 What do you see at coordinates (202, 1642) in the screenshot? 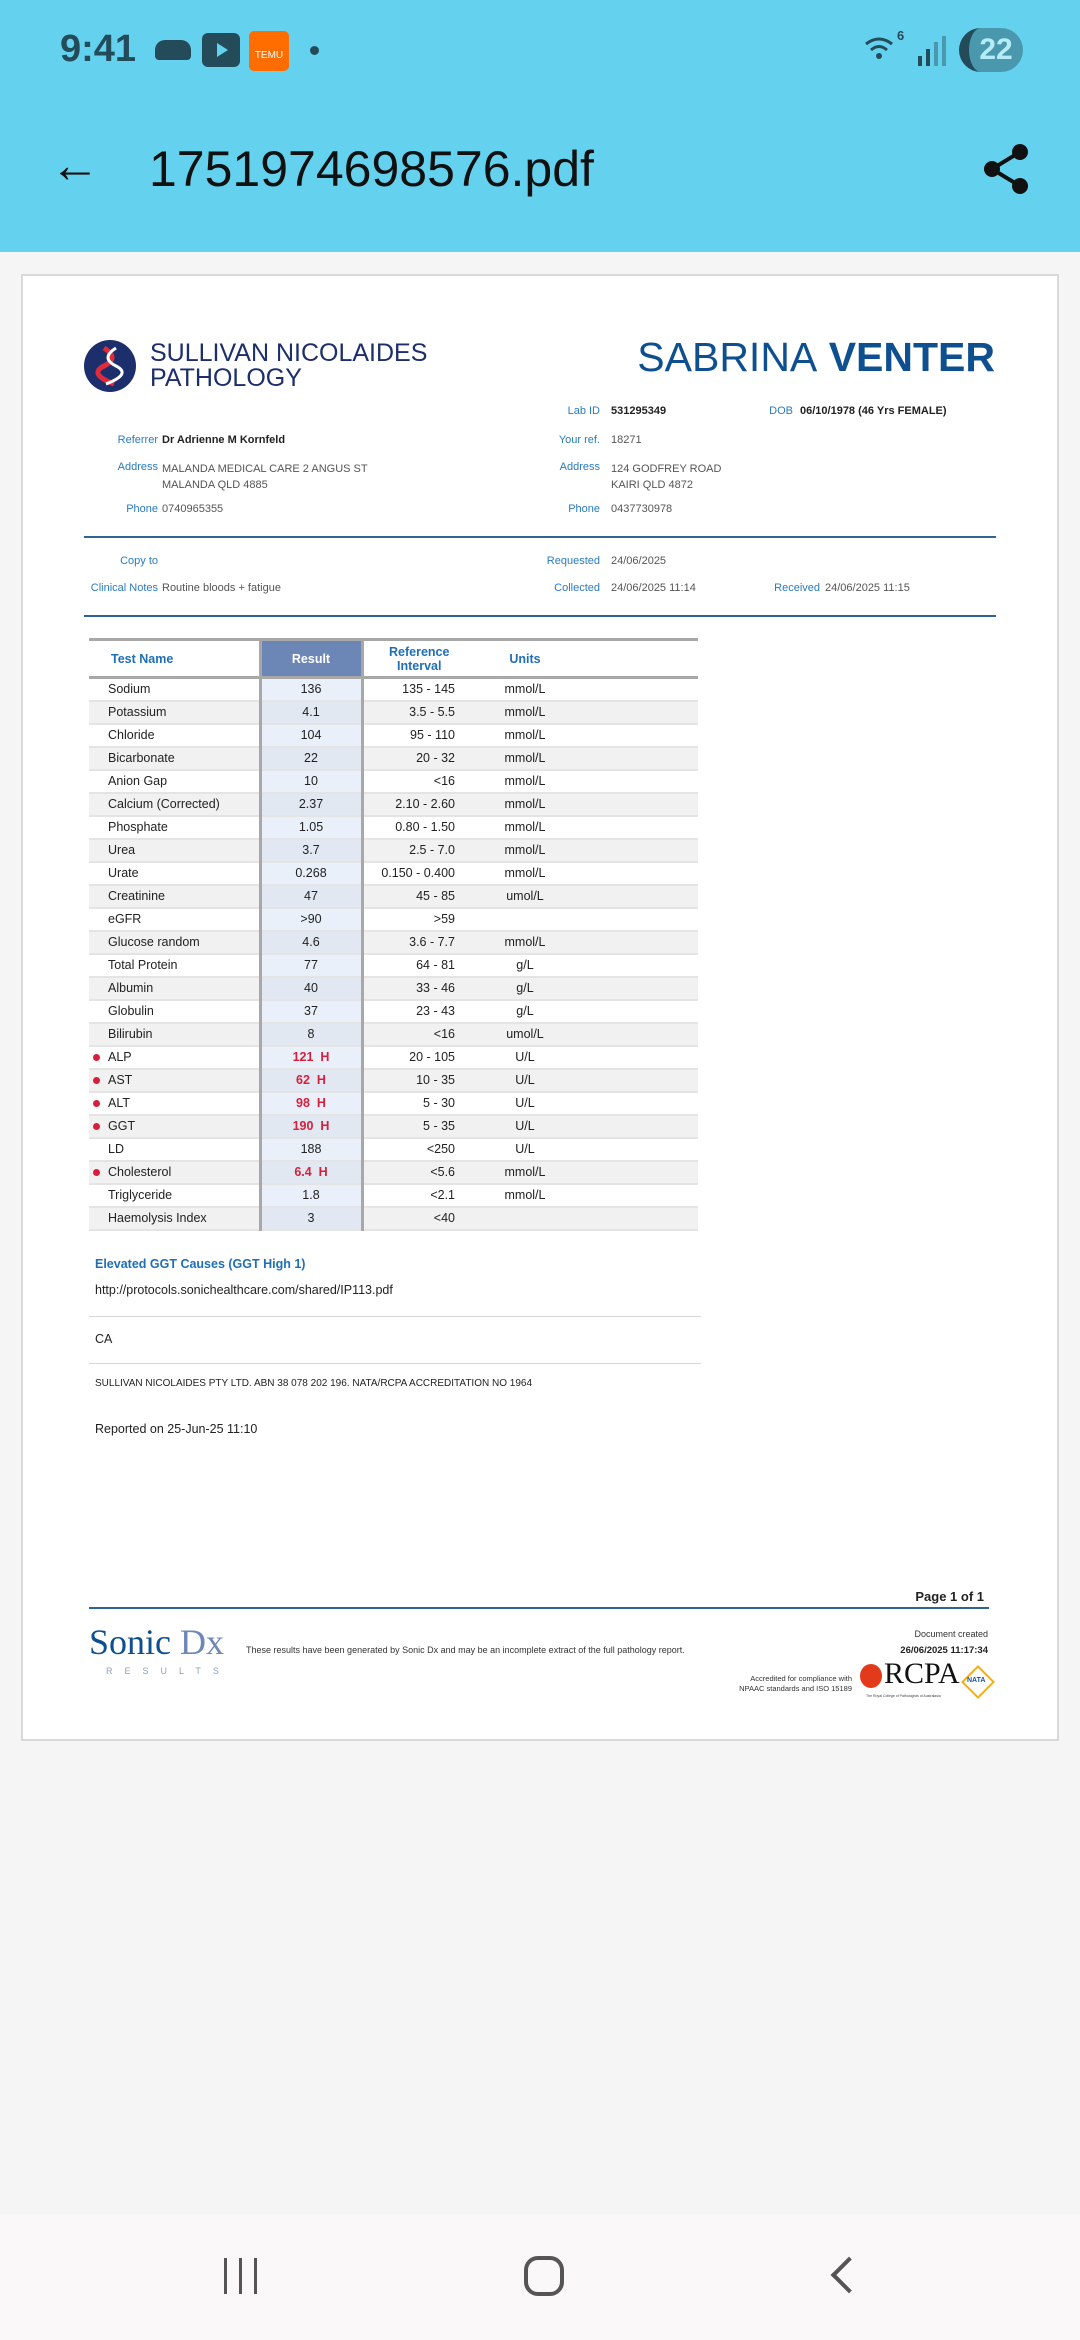
I see `dx-label: Dx` at bounding box center [202, 1642].